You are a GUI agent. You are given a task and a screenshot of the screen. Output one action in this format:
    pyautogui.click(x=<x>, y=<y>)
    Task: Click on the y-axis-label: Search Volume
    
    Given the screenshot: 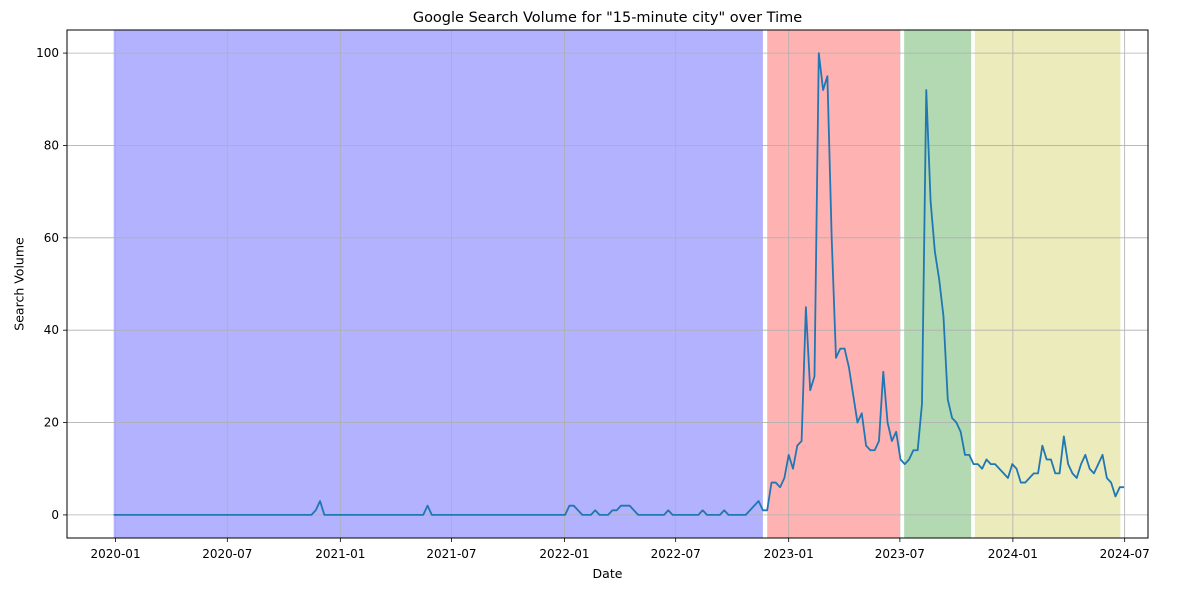 What is the action you would take?
    pyautogui.click(x=19, y=284)
    